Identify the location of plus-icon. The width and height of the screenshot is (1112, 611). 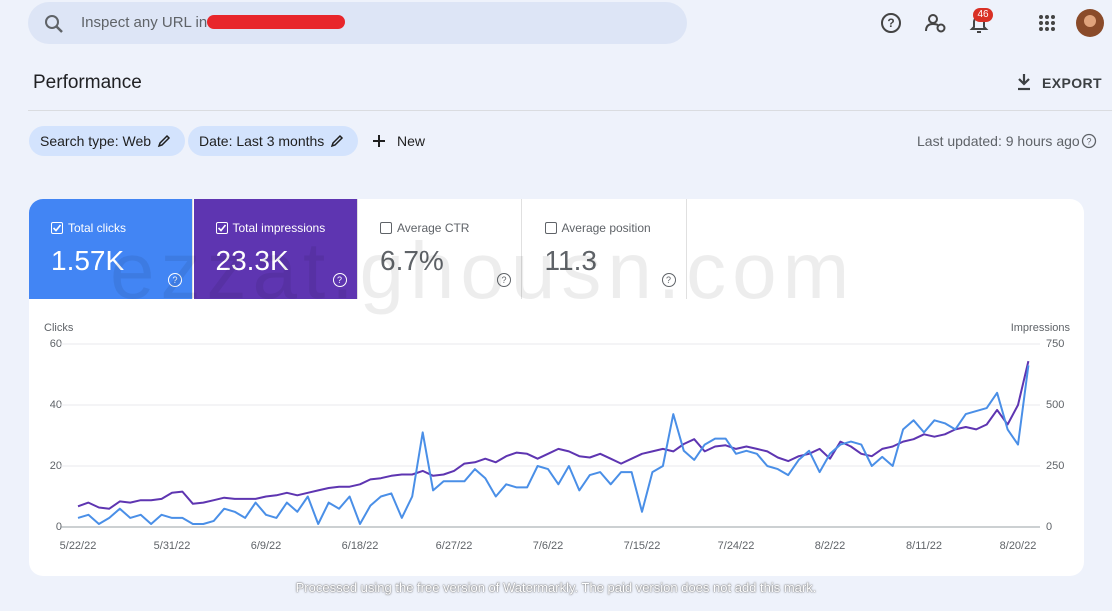
(379, 141).